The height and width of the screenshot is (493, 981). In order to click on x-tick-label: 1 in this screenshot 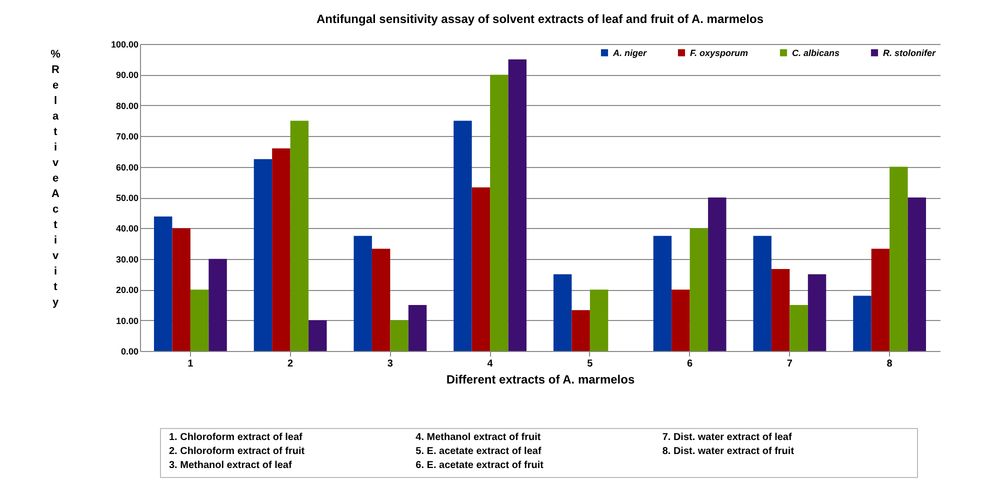, I will do `click(191, 364)`.